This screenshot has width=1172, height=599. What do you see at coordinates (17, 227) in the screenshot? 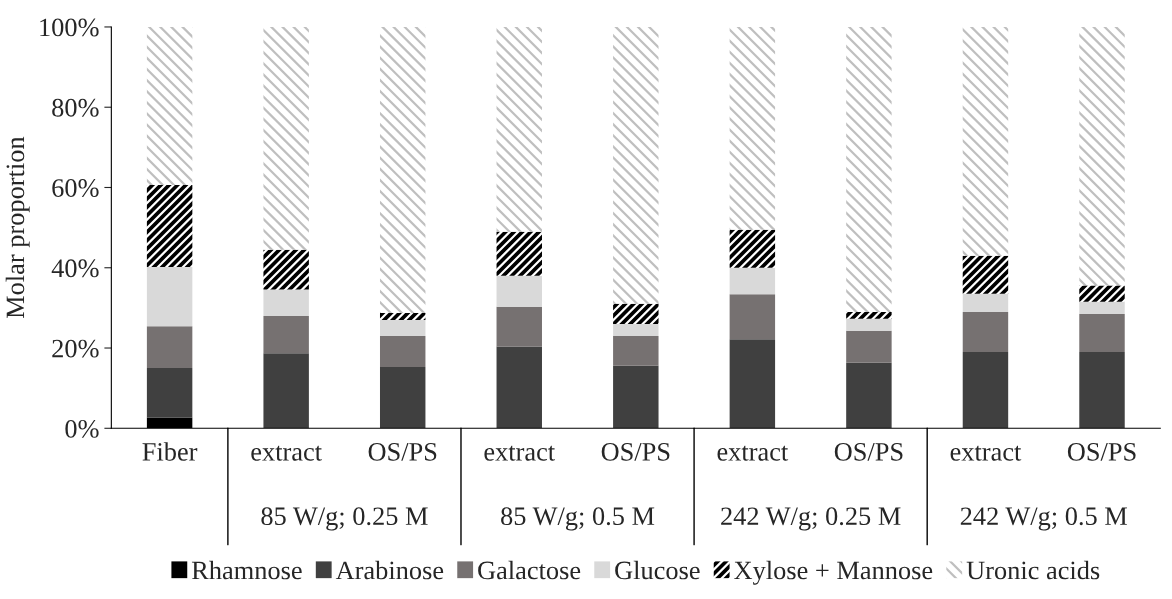
I see `y-axis-title: Molar proportion` at bounding box center [17, 227].